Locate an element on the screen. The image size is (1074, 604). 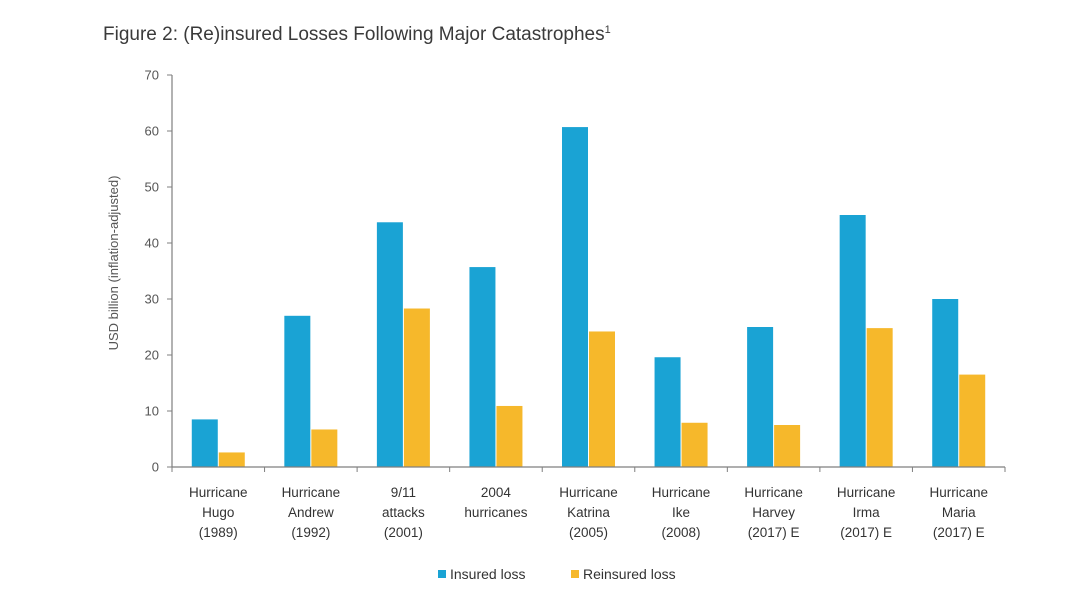
y-axis-title: USD billion (inflation-adjusted) is located at coordinates (113, 263).